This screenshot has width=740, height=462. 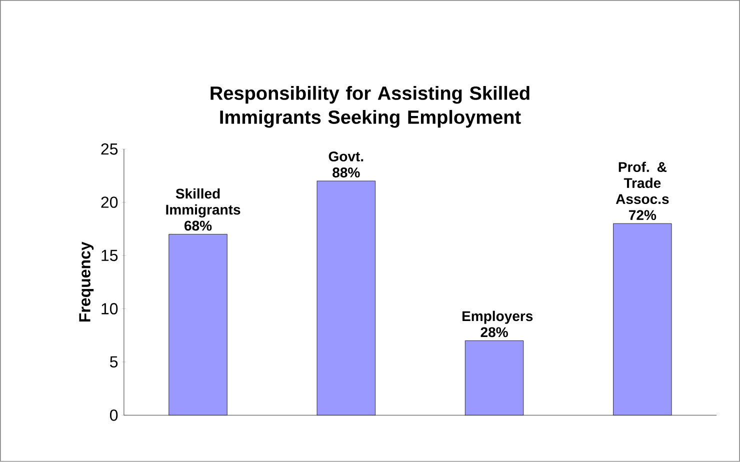 I want to click on chart-title: Responsibility for Assisting Skilled Immigrants Seeking Employment, so click(x=370, y=107).